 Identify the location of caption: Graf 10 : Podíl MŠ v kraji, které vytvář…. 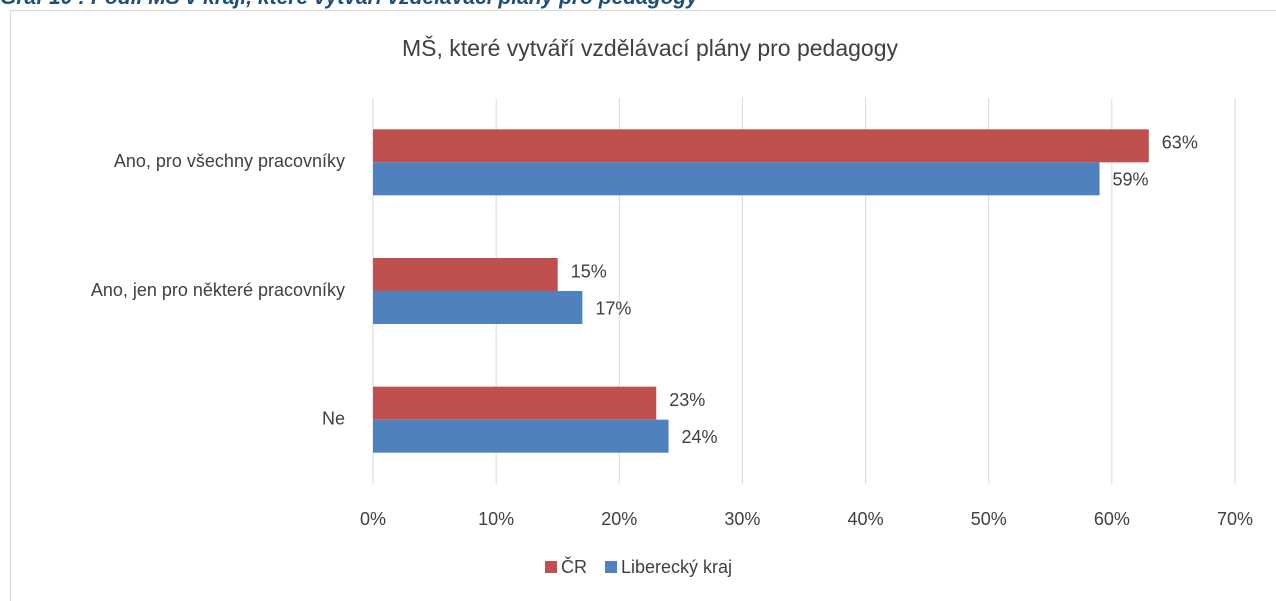
(349, 5).